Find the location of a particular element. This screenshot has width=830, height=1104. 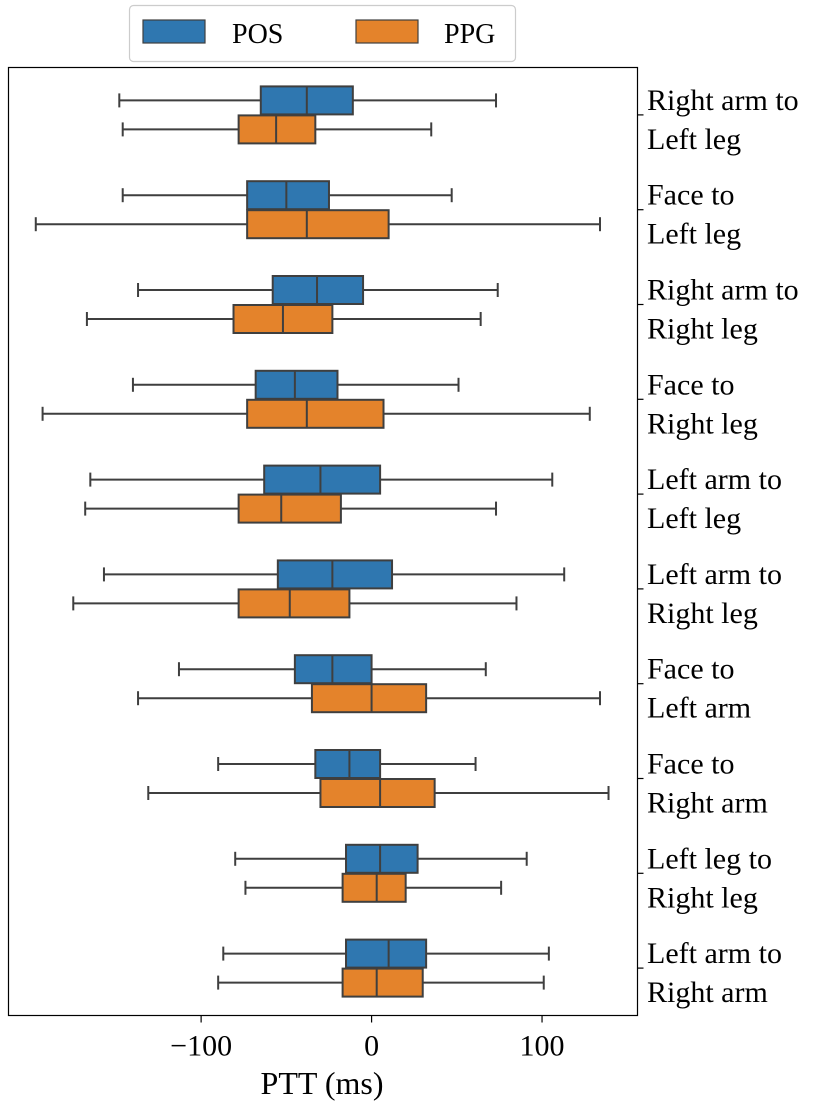

x-tick-label-1: 0 is located at coordinates (371, 1046).